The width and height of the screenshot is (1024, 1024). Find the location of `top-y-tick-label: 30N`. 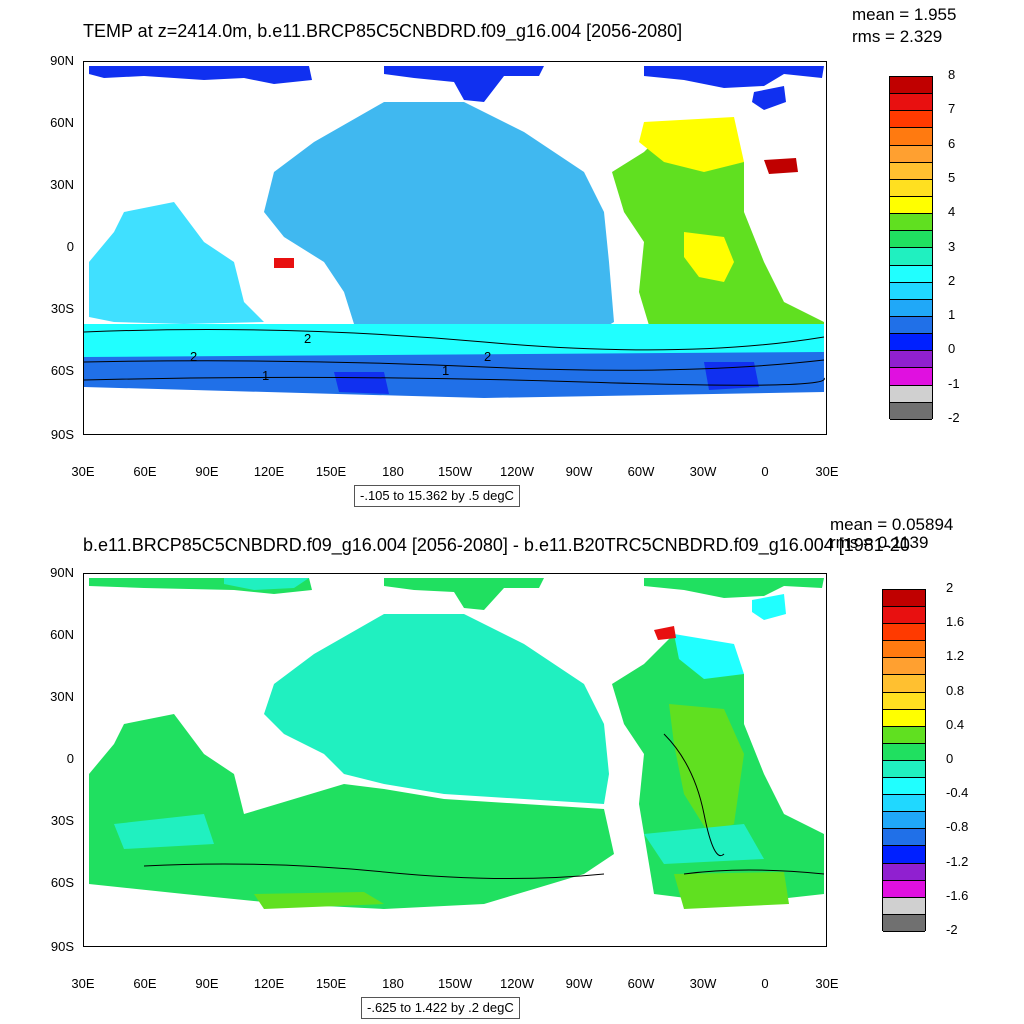

top-y-tick-label: 30N is located at coordinates (62, 184).